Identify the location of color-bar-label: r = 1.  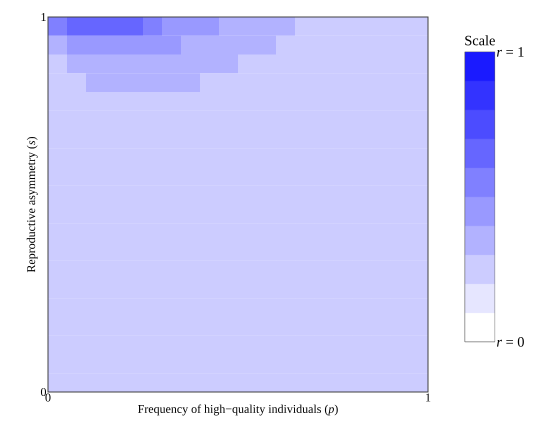
(510, 52).